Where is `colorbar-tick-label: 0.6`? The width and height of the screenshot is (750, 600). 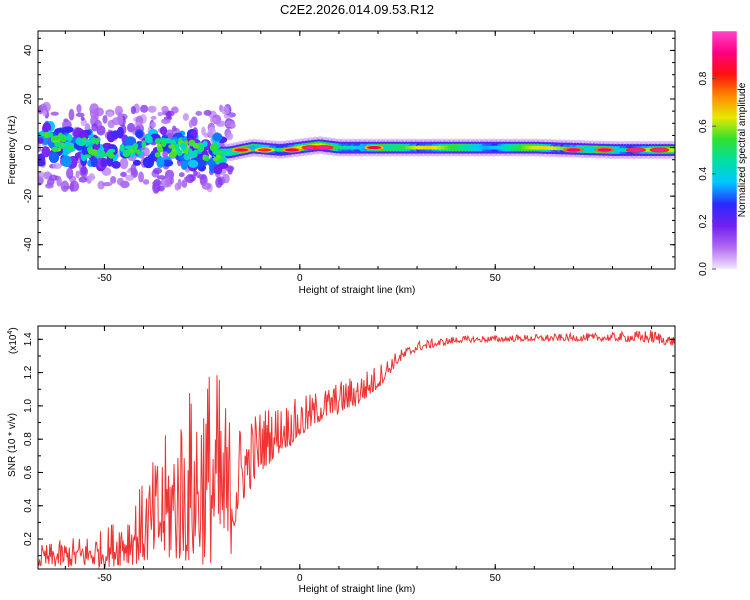 colorbar-tick-label: 0.6 is located at coordinates (703, 126).